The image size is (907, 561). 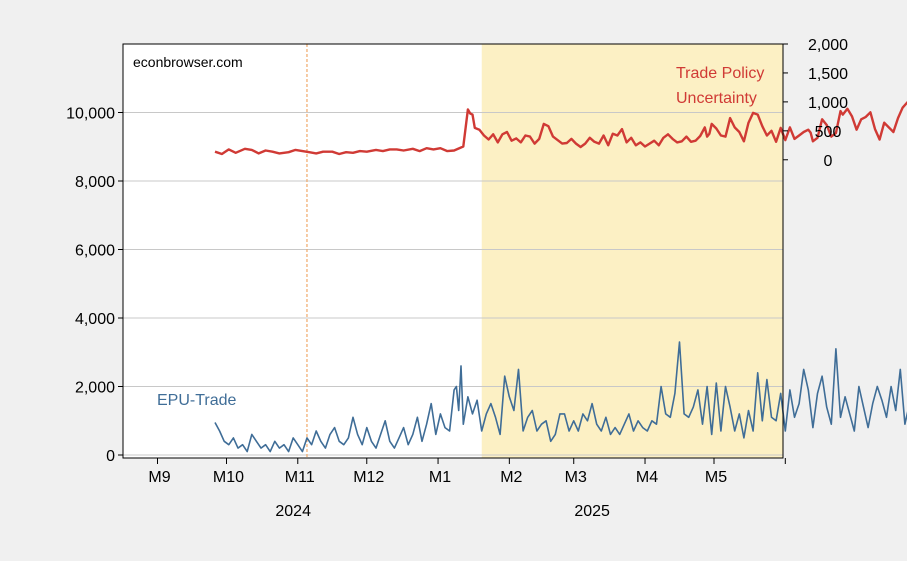 What do you see at coordinates (293, 511) in the screenshot?
I see `x-axis-year-label: 2024` at bounding box center [293, 511].